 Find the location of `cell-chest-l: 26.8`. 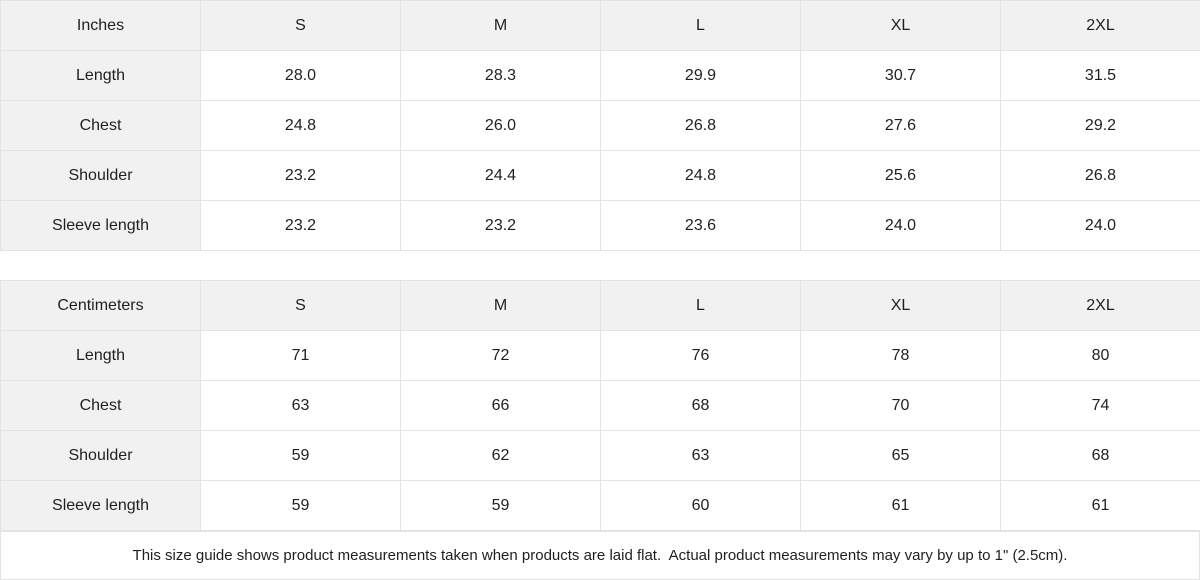

cell-chest-l: 26.8 is located at coordinates (700, 125).